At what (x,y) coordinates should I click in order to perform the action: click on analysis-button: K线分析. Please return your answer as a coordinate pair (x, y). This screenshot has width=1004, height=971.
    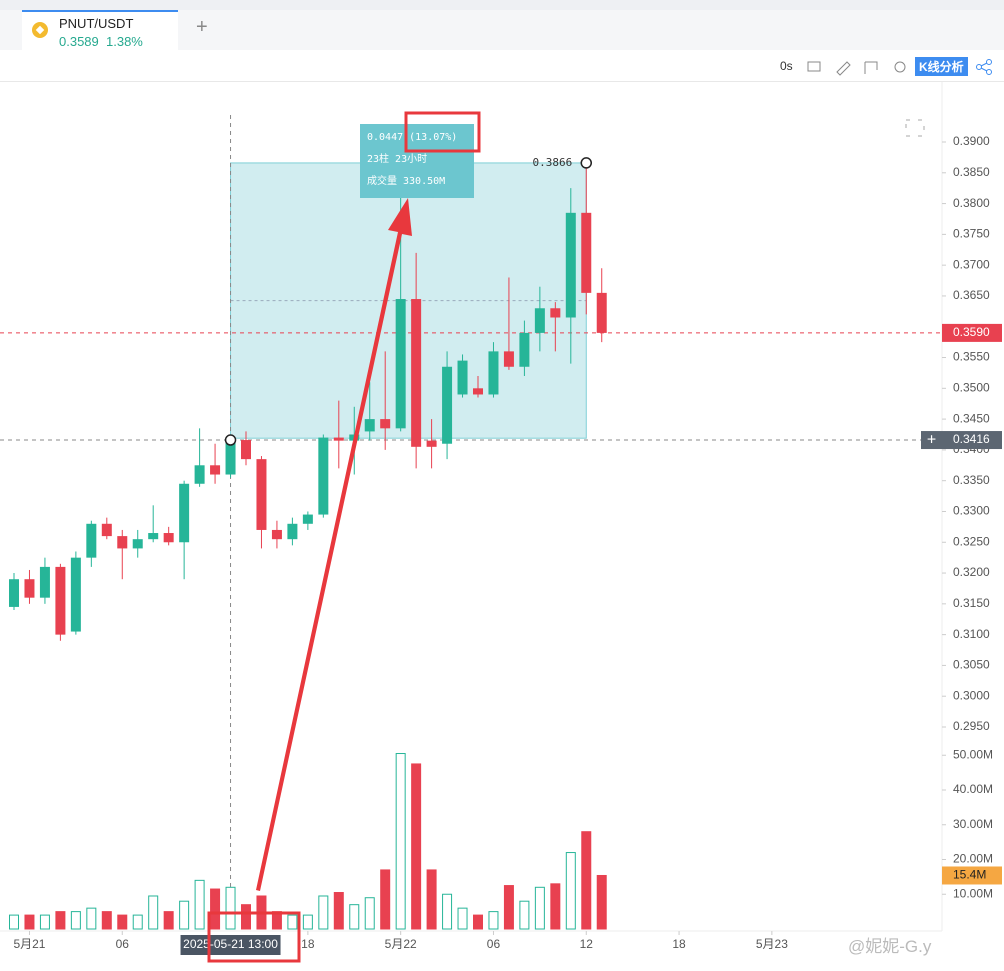
    Looking at the image, I should click on (941, 66).